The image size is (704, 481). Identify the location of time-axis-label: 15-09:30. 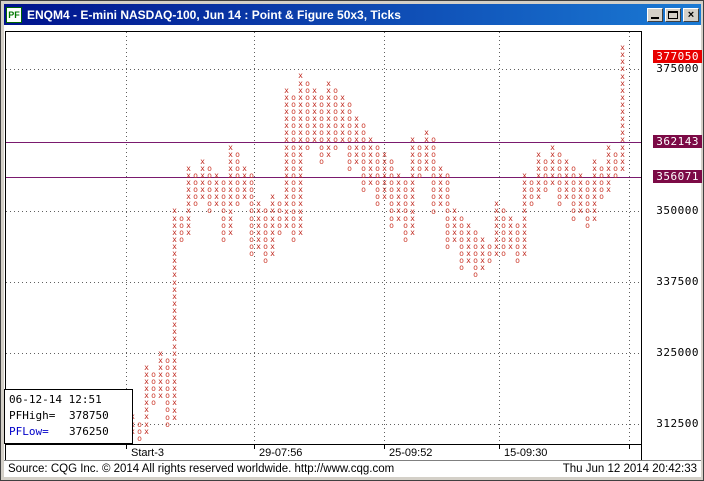
(526, 453).